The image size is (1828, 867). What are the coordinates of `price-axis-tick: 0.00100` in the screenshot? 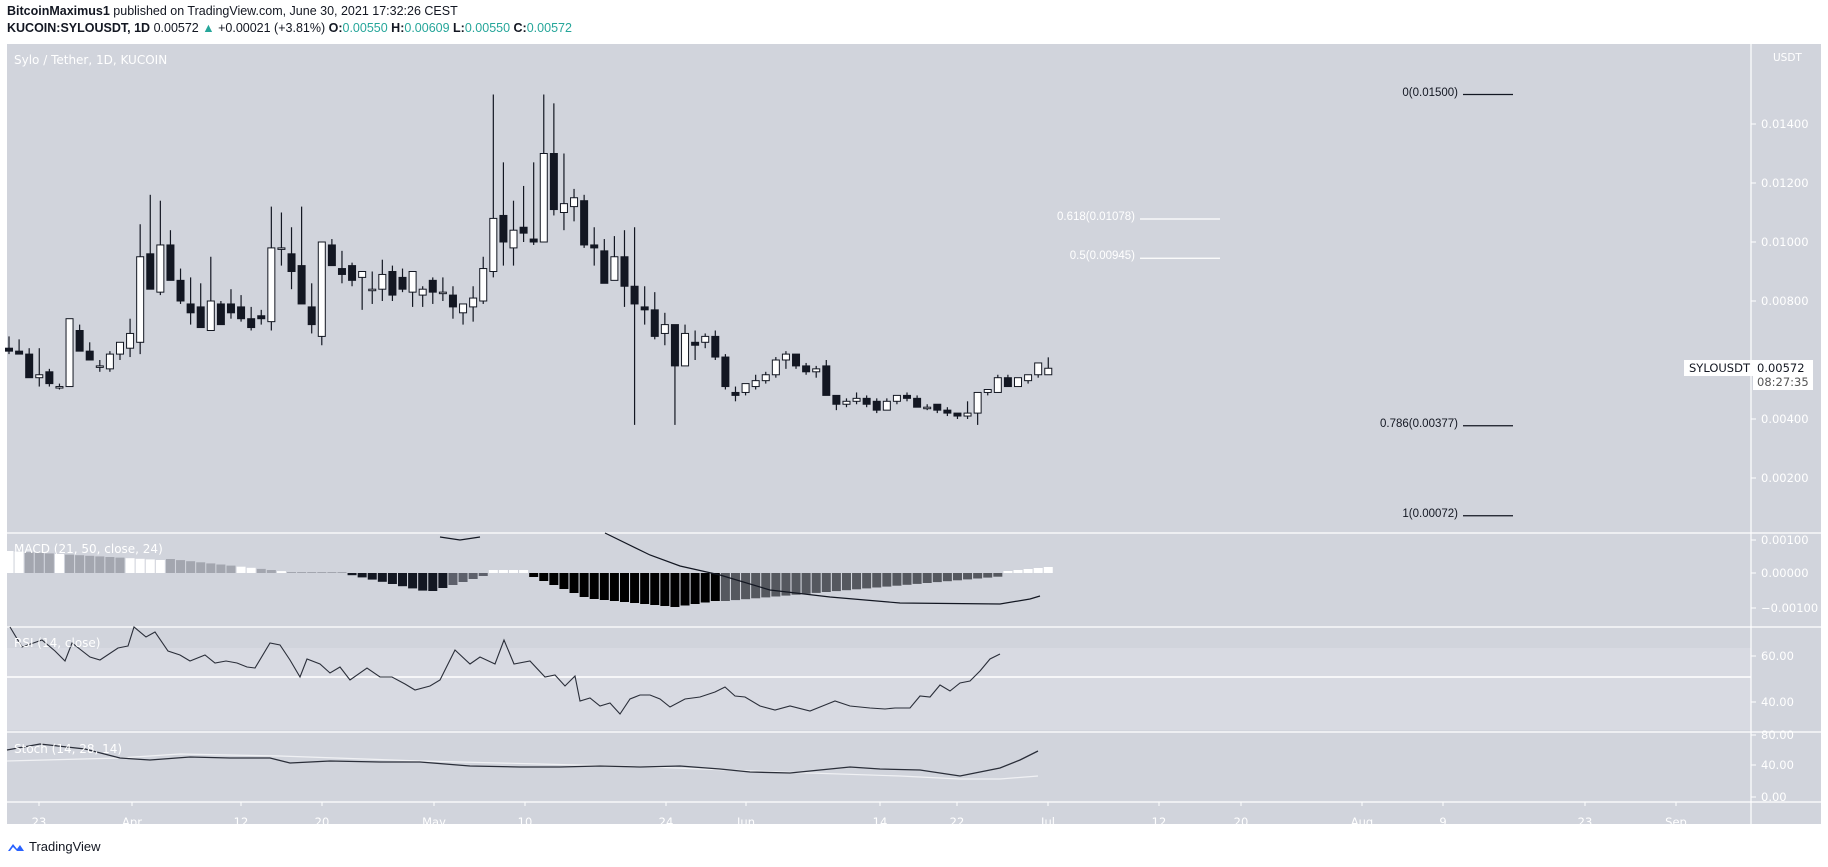 It's located at (1785, 540).